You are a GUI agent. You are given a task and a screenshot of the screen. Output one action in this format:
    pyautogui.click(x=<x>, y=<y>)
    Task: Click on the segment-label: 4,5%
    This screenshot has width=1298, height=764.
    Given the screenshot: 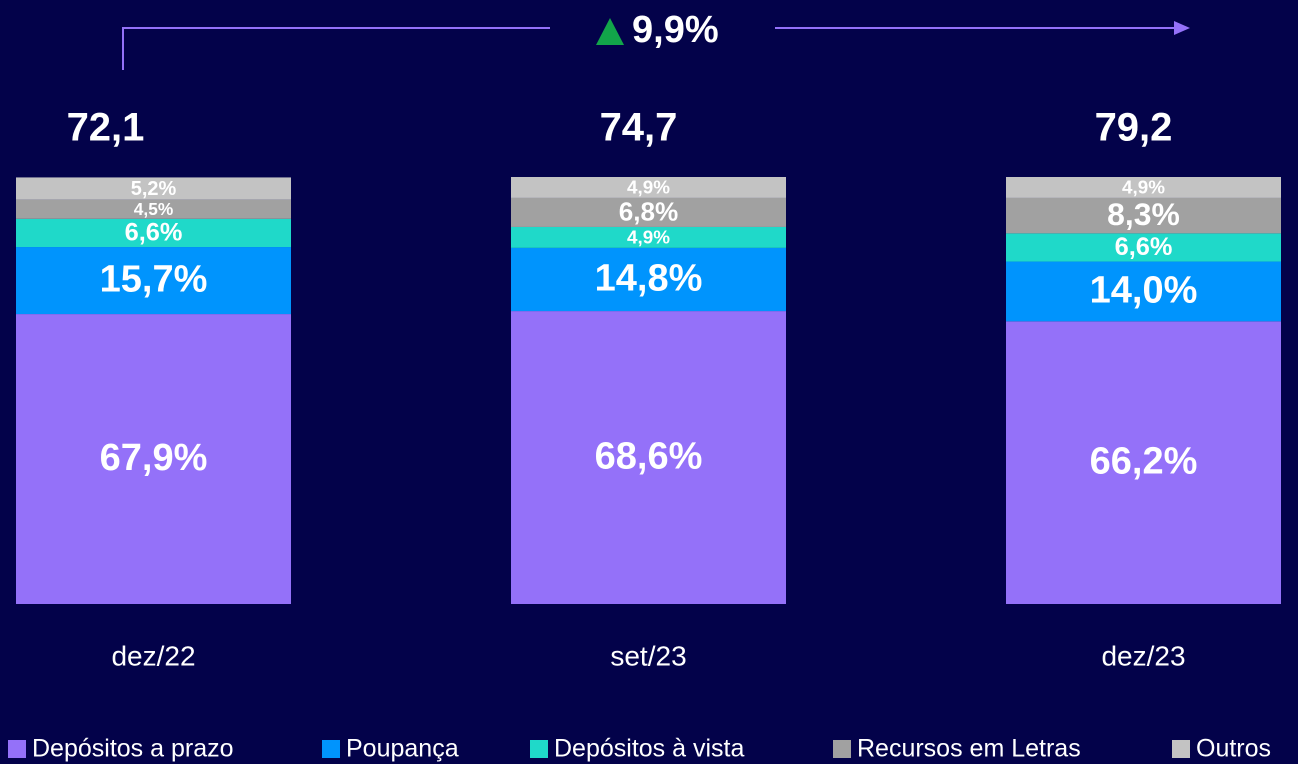 What is the action you would take?
    pyautogui.click(x=153, y=209)
    